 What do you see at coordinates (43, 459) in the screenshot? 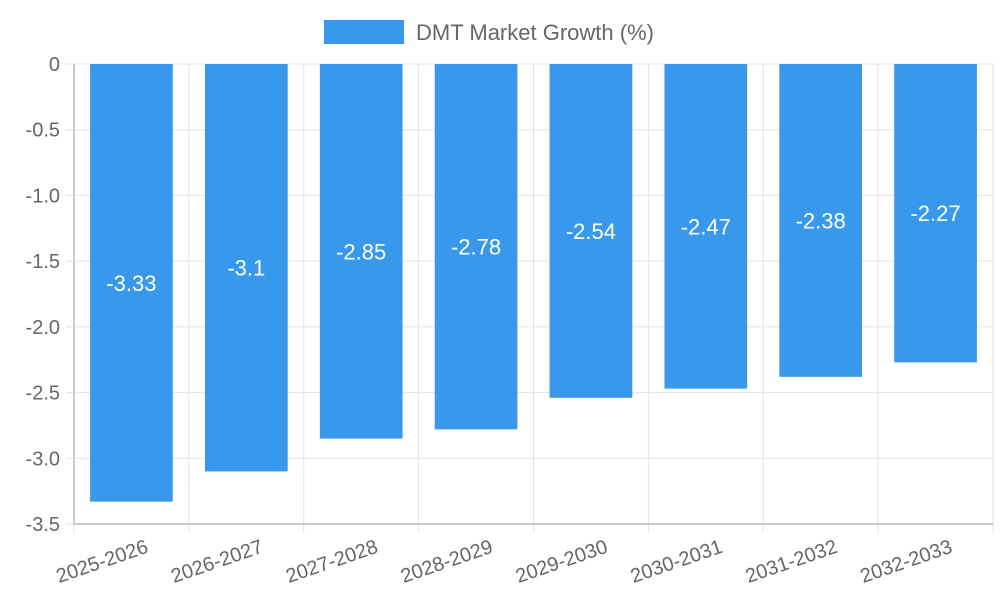
I see `y-tick-label: -3.0` at bounding box center [43, 459].